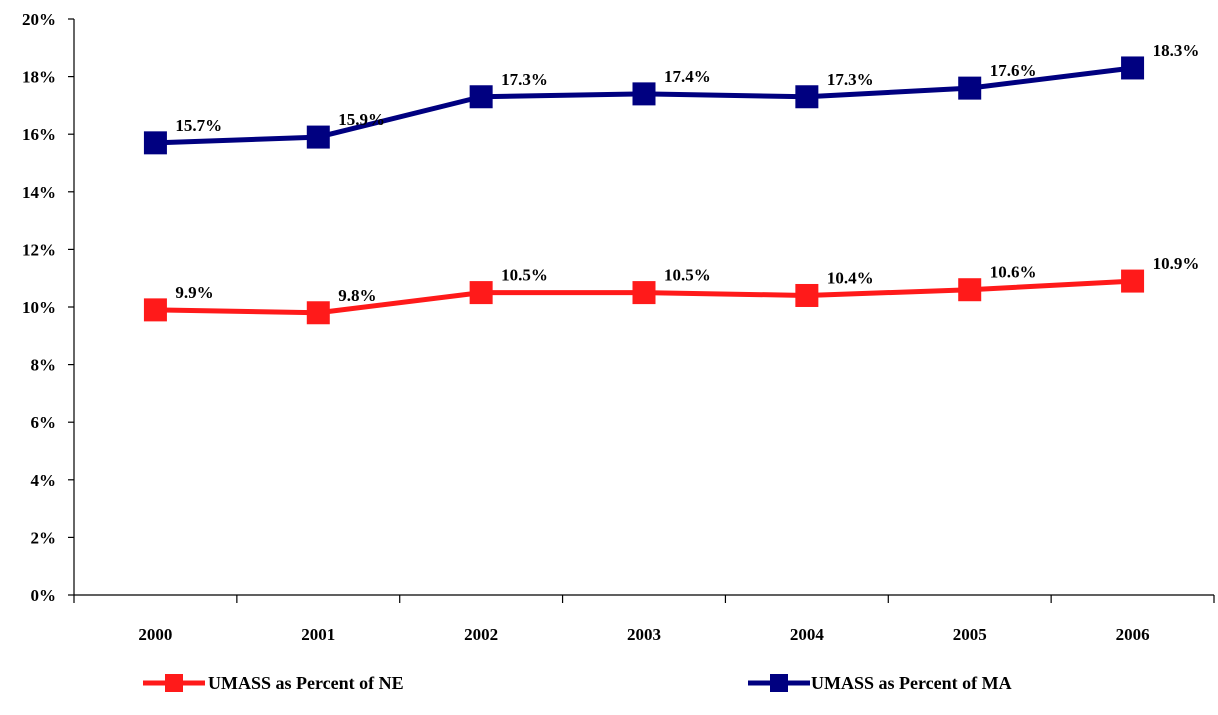  What do you see at coordinates (39, 249) in the screenshot?
I see `y-tick-label: 12%` at bounding box center [39, 249].